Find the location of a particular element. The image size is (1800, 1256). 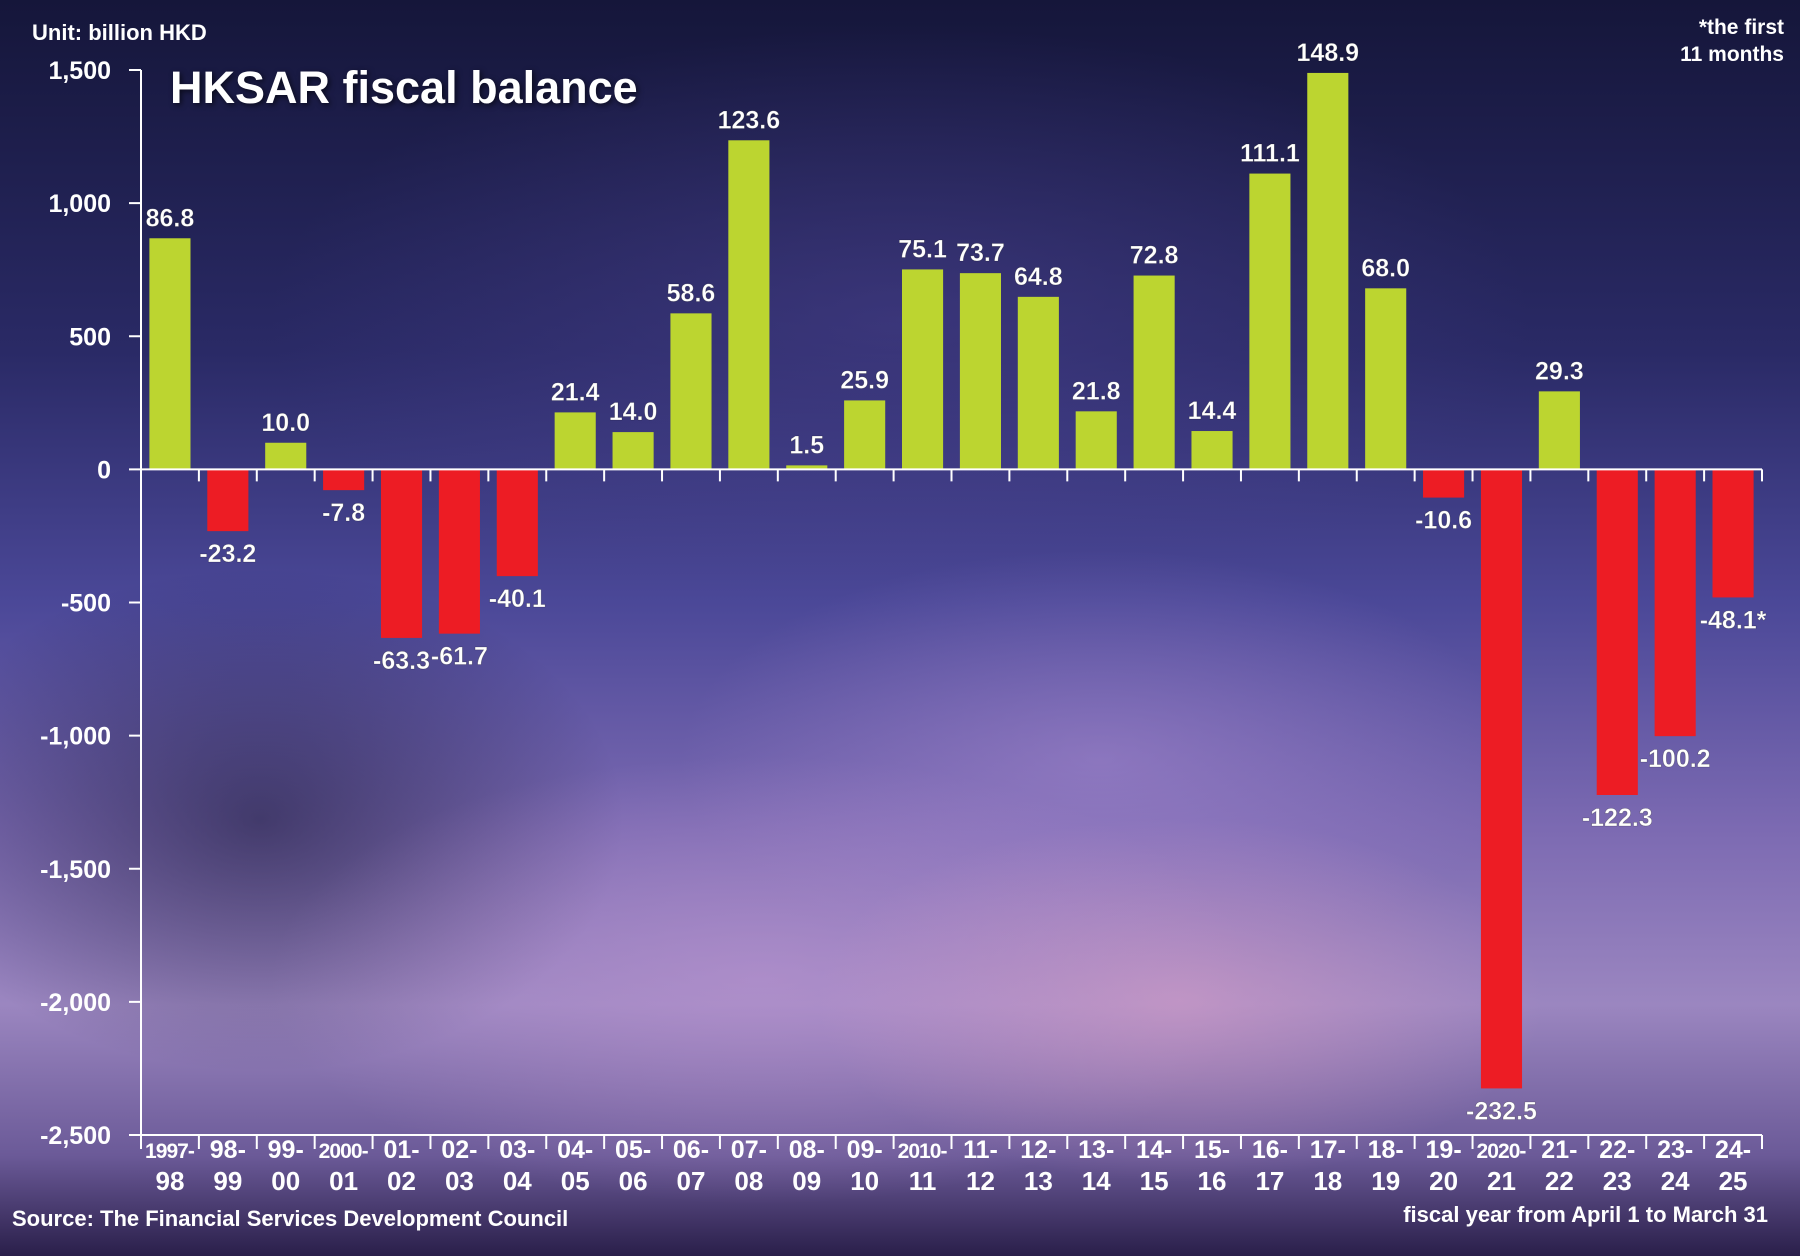

data-label: 73.7 is located at coordinates (980, 253).